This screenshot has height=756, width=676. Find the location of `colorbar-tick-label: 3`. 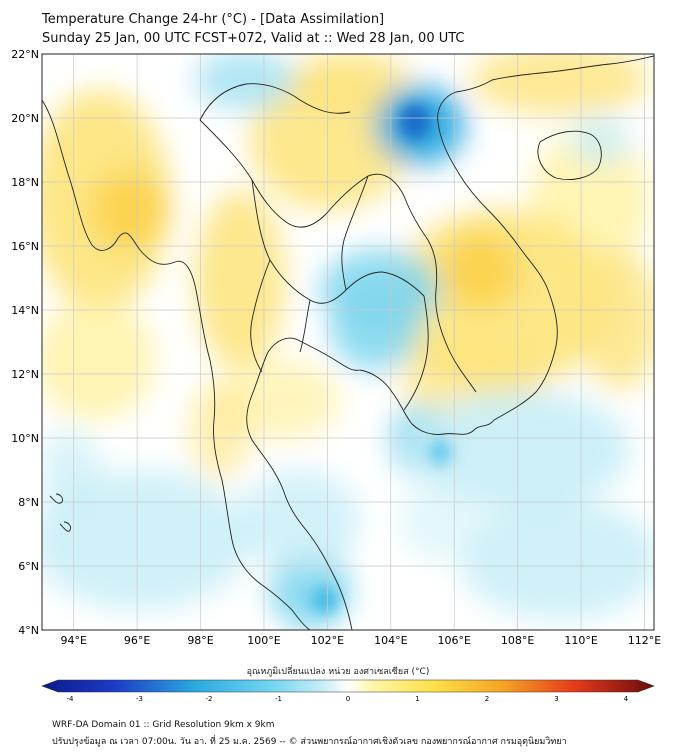

colorbar-tick-label: 3 is located at coordinates (556, 699).